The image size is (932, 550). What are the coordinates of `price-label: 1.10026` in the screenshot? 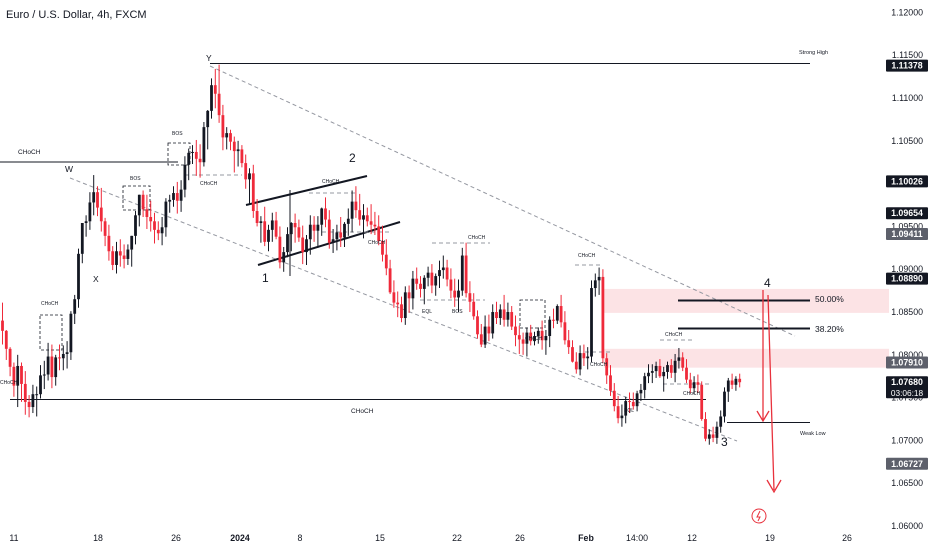 It's located at (907, 181).